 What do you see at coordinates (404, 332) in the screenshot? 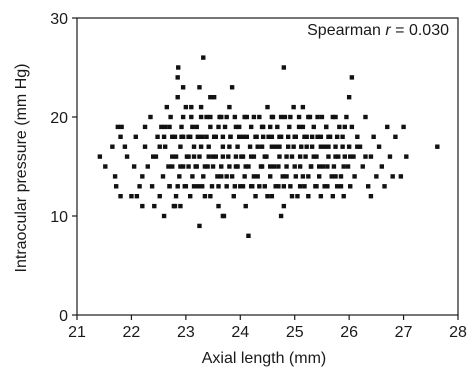
I see `x-tick-label: 27` at bounding box center [404, 332].